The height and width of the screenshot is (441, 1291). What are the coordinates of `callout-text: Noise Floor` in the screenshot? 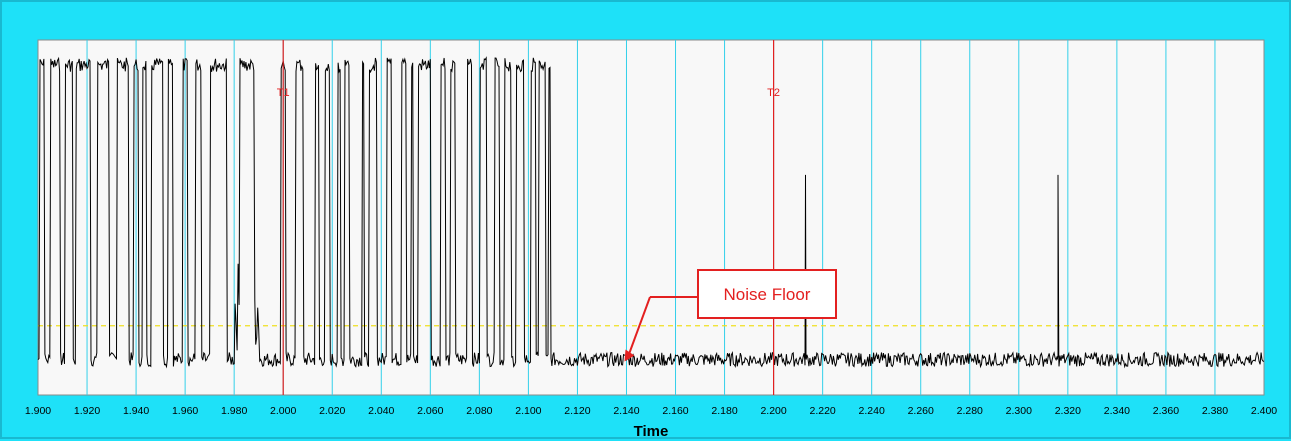 It's located at (767, 294).